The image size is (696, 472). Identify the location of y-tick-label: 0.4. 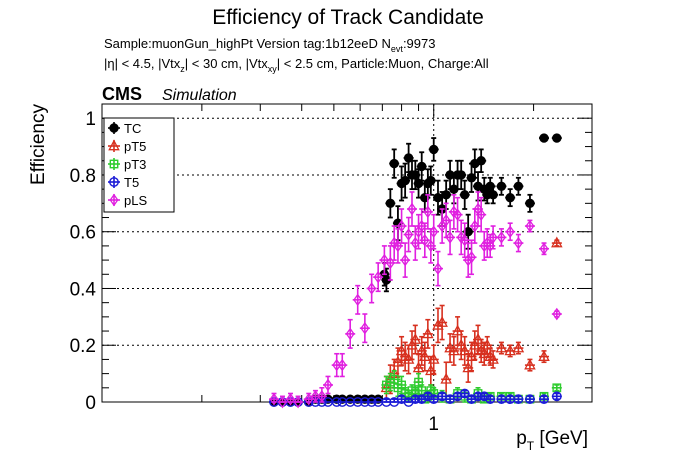
(83, 289).